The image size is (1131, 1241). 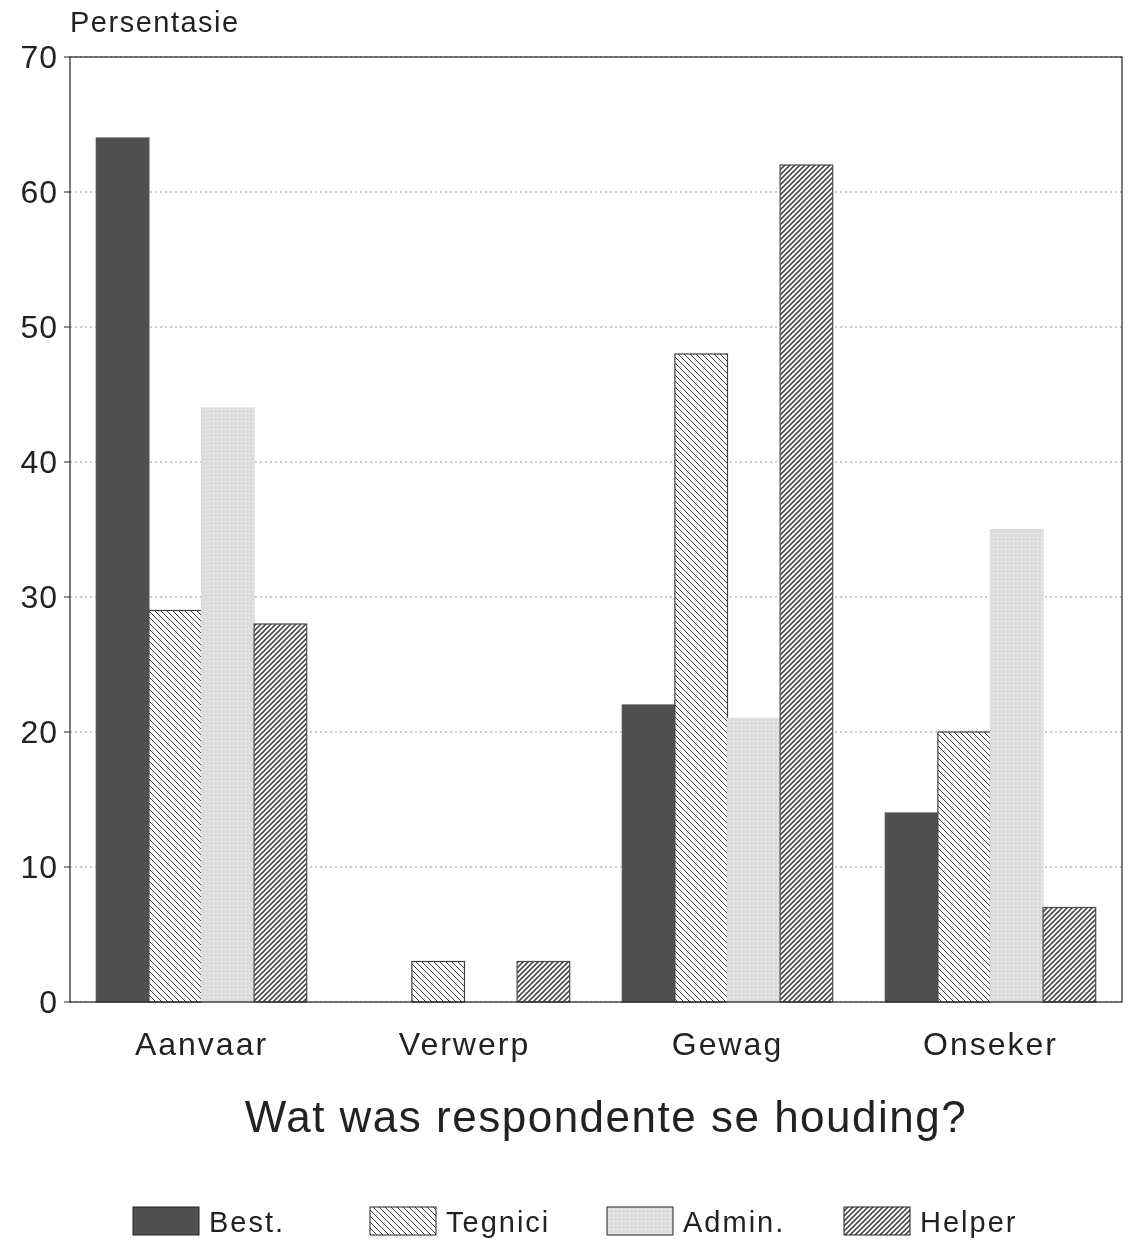 I want to click on legend-label: Admin., so click(x=734, y=1222).